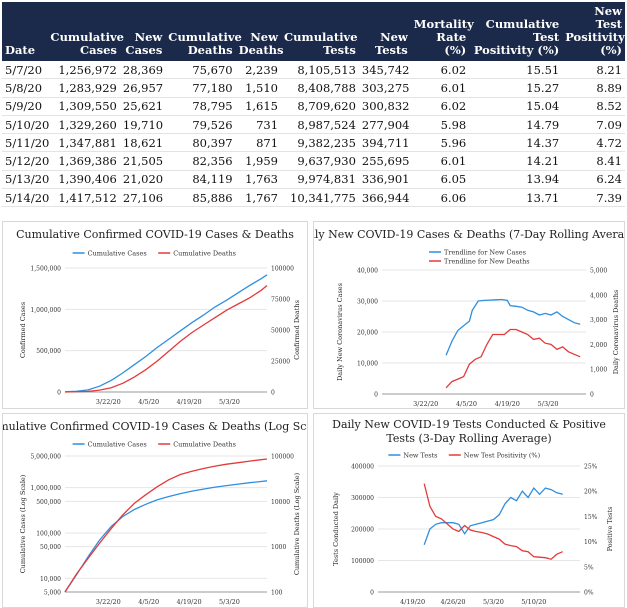  Describe the element at coordinates (83, 70) in the screenshot. I see `table-cell: 1,256,972` at that location.